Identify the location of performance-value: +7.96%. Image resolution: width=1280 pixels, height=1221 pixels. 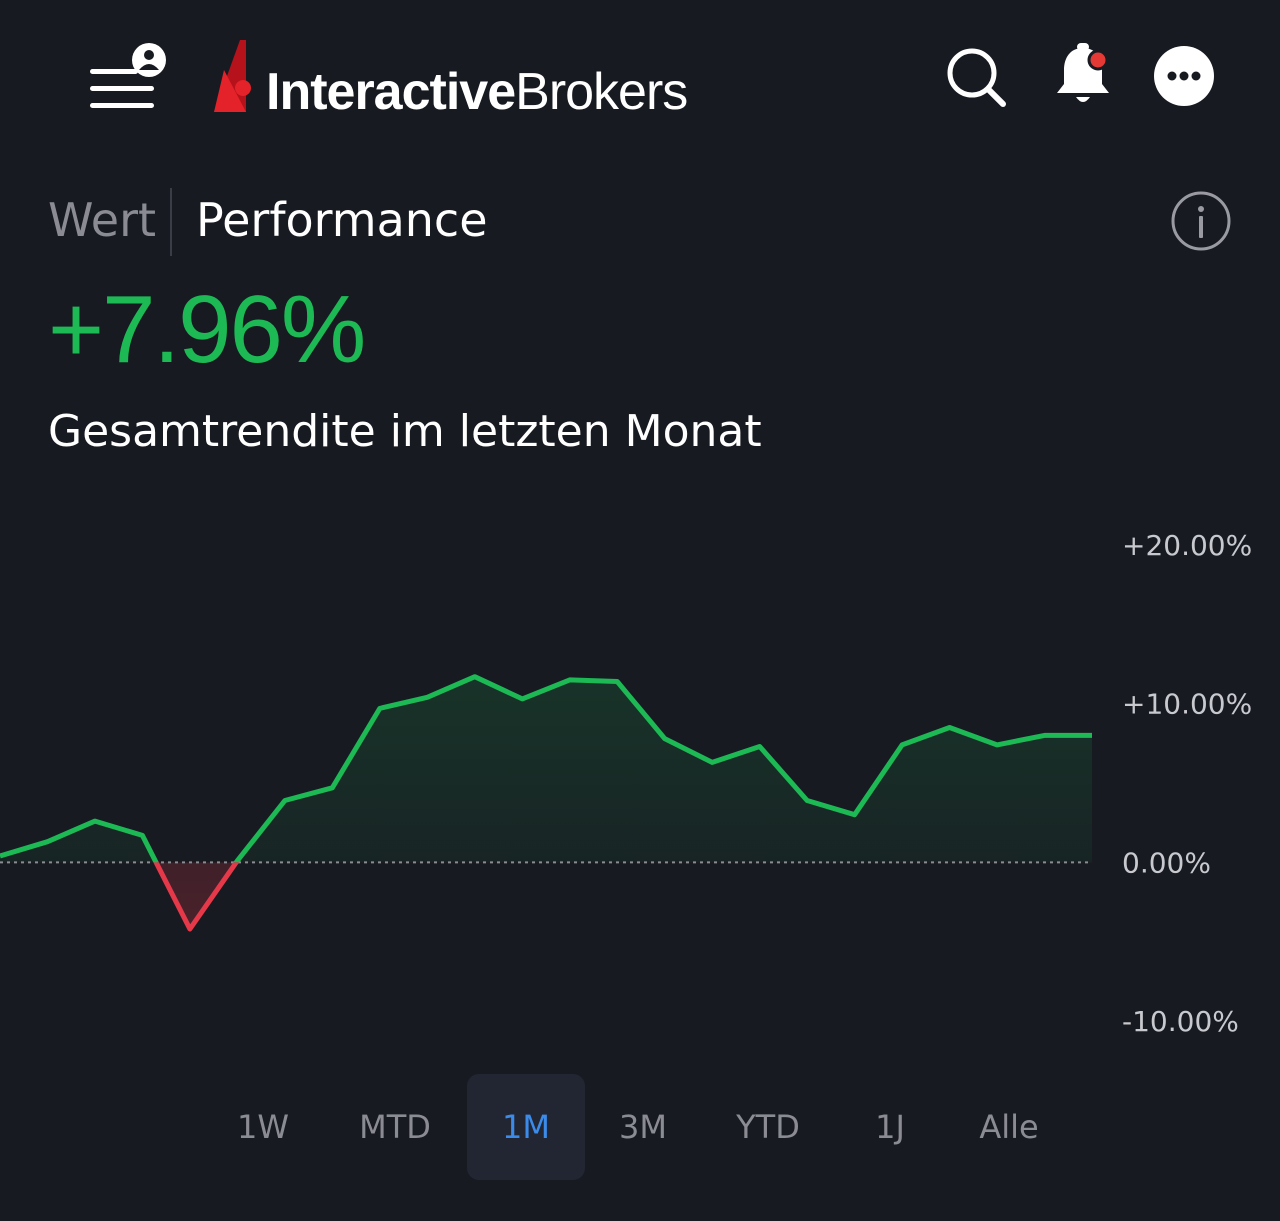
(207, 329).